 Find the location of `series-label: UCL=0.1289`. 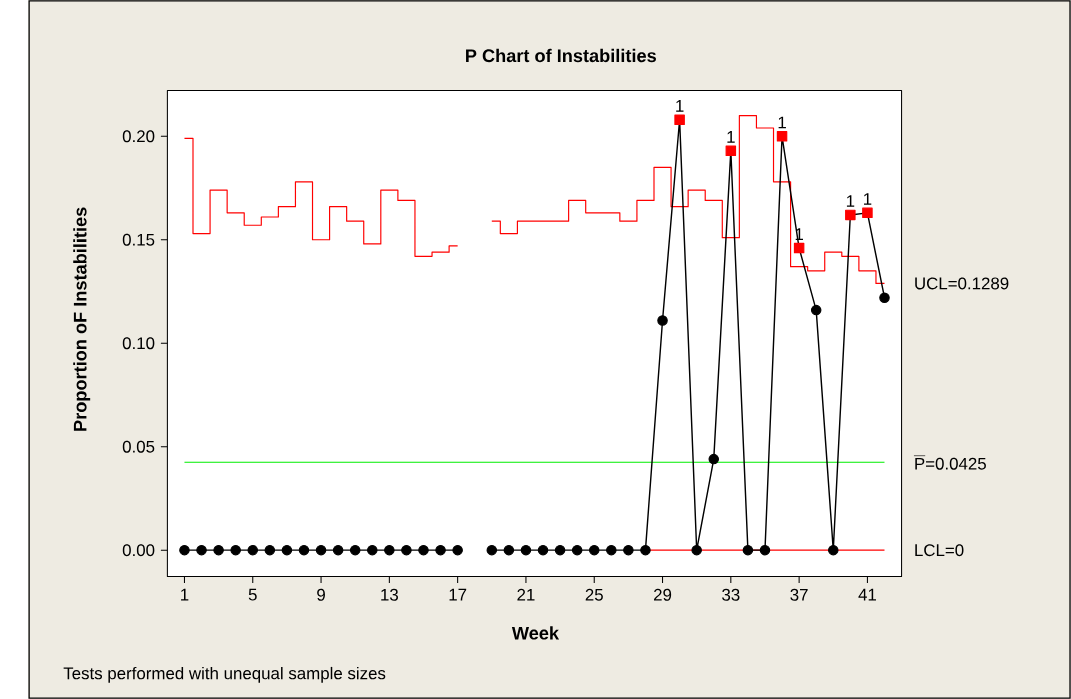

series-label: UCL=0.1289 is located at coordinates (962, 283).